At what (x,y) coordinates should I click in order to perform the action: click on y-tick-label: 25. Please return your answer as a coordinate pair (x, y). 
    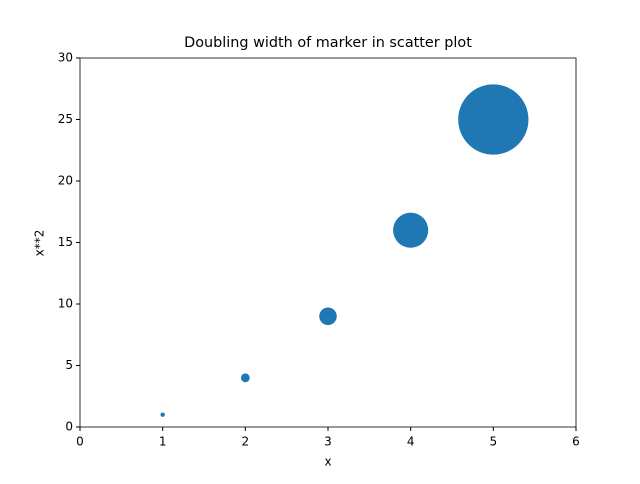
    Looking at the image, I should click on (65, 119).